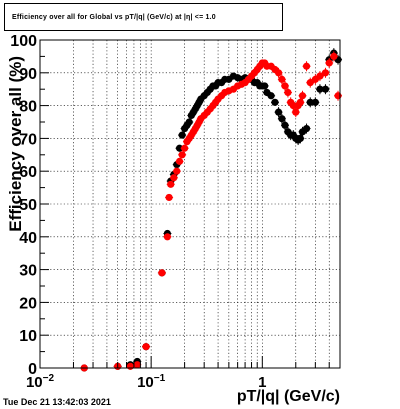 This screenshot has width=400, height=409. I want to click on y-tick-label: 40, so click(28, 238).